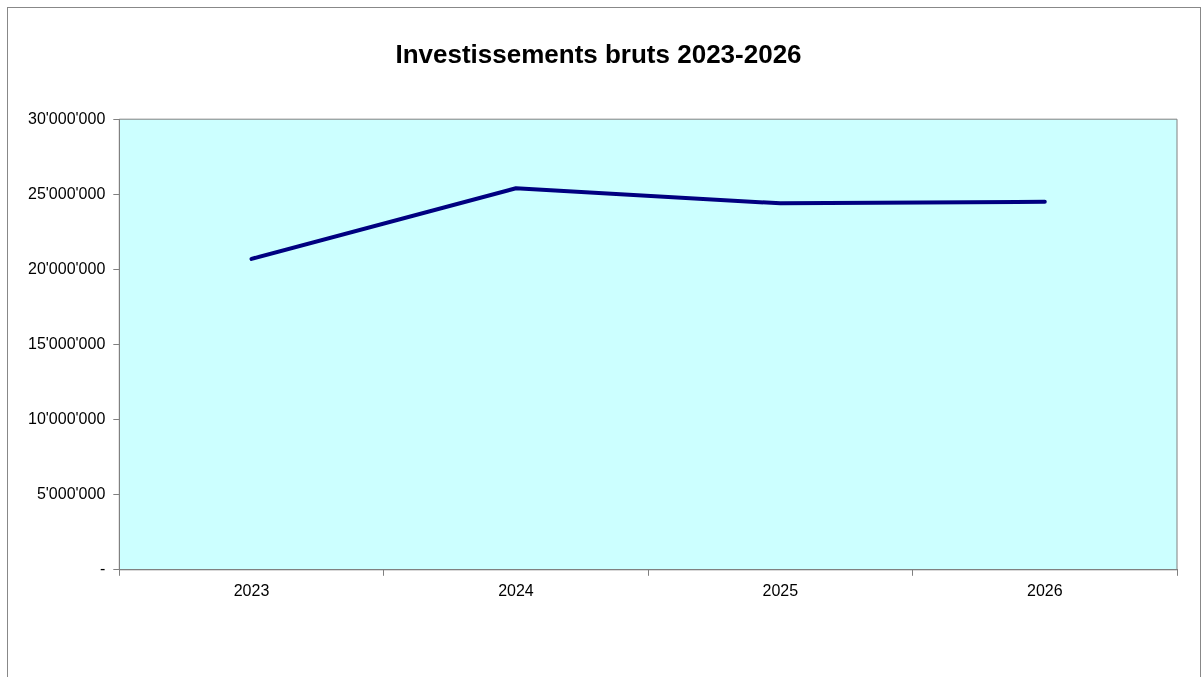  What do you see at coordinates (67, 419) in the screenshot?
I see `y-tick-label: 10'000'000` at bounding box center [67, 419].